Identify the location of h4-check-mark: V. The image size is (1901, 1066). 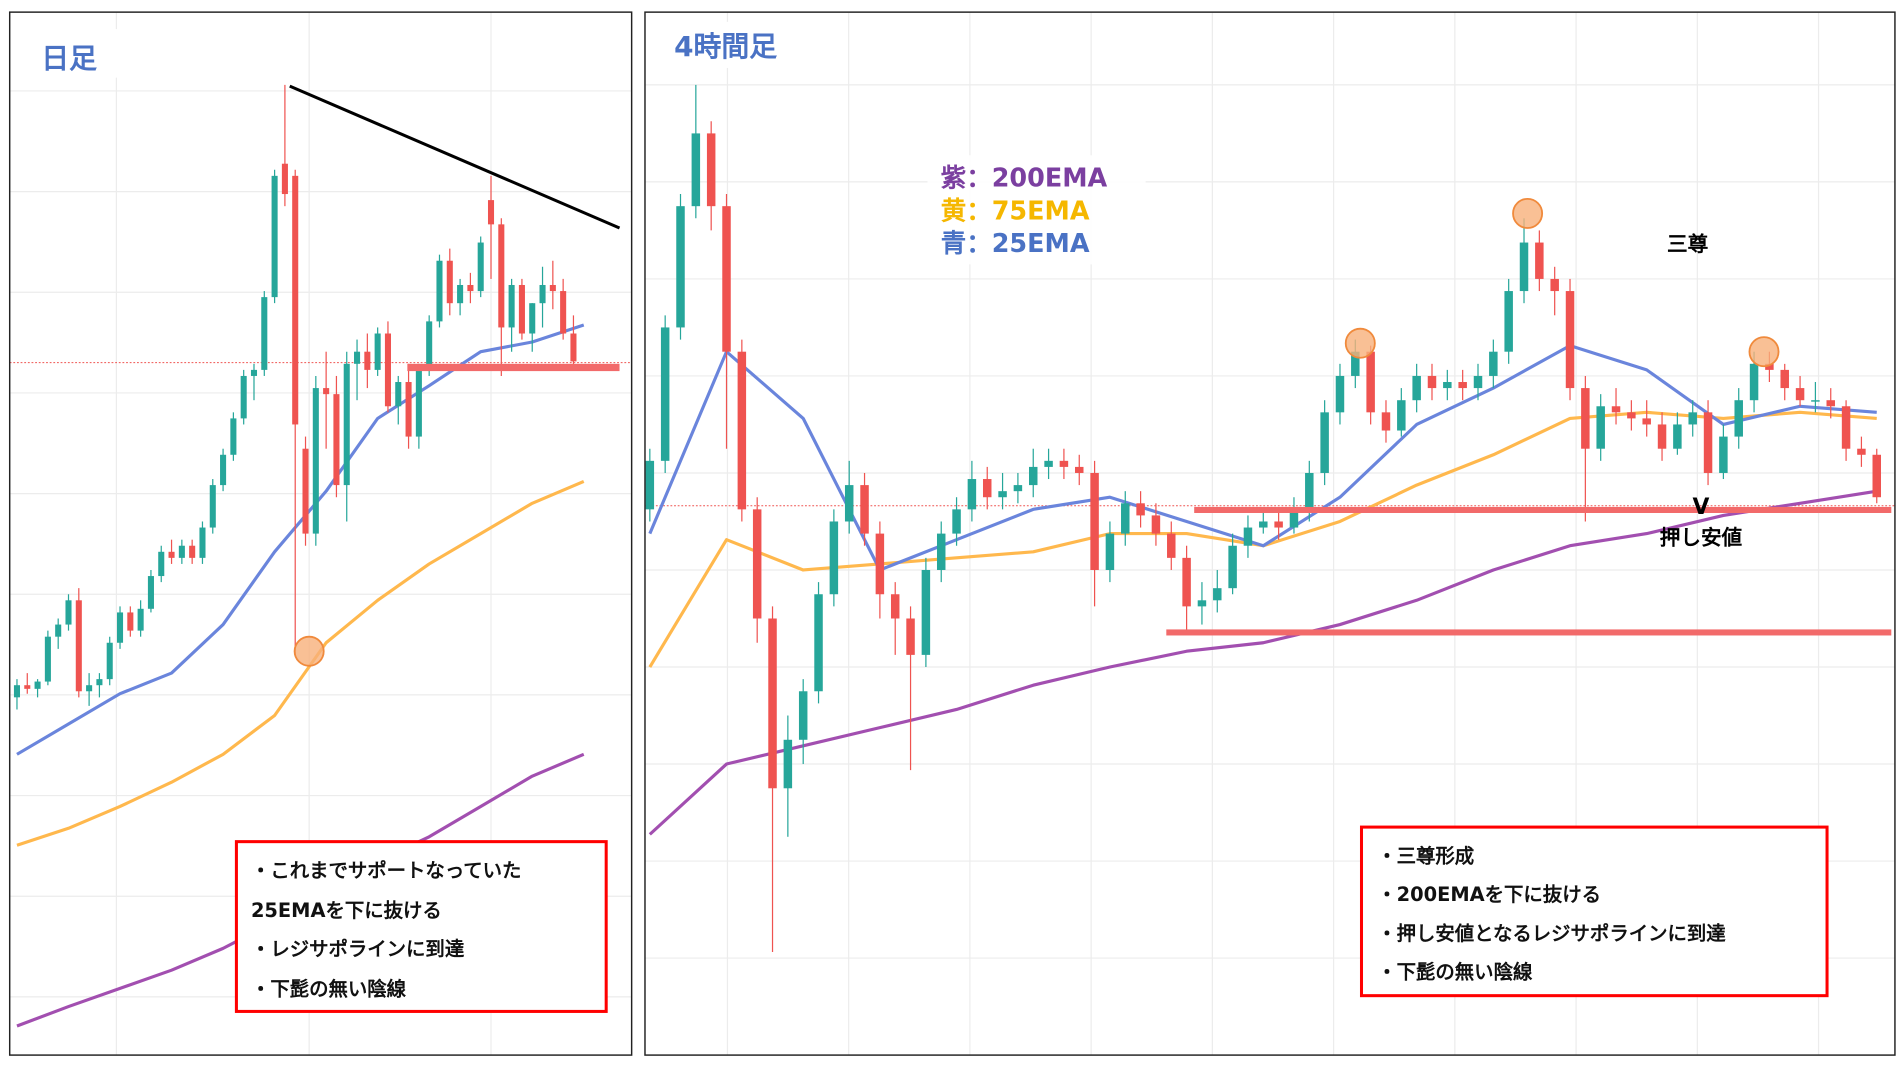
(1700, 507).